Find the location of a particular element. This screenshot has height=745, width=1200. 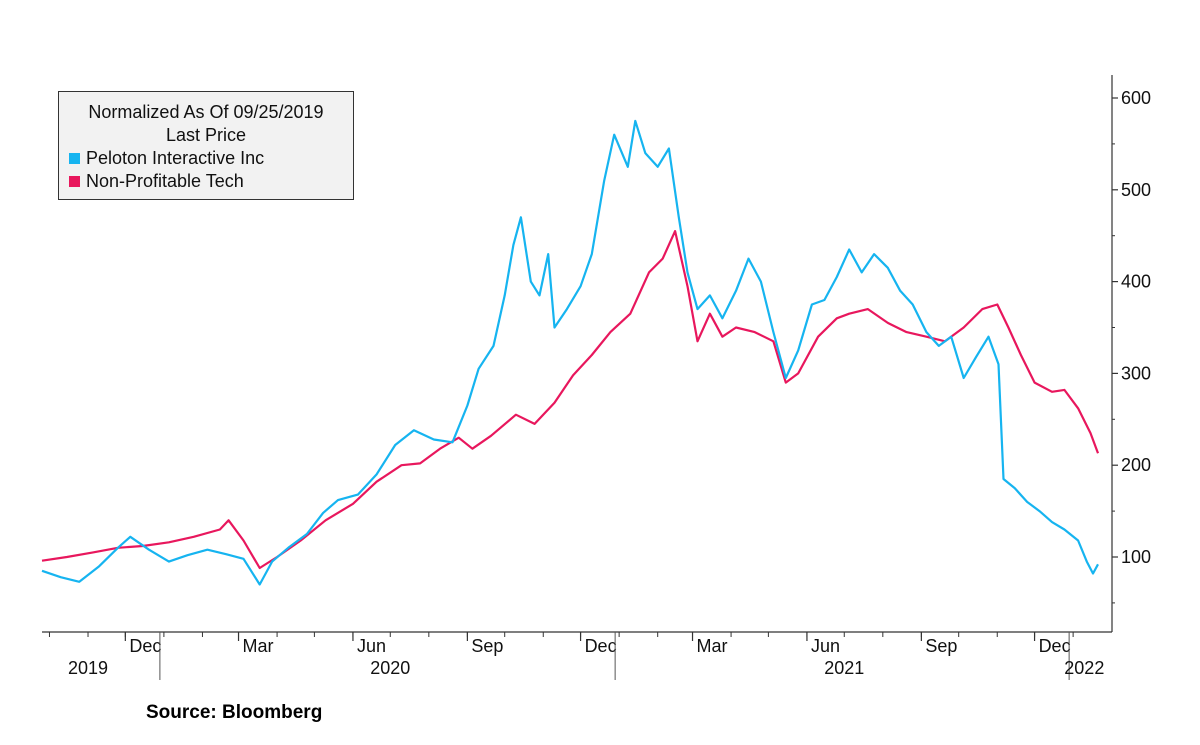

source-note: Source: Bloomberg is located at coordinates (234, 712).